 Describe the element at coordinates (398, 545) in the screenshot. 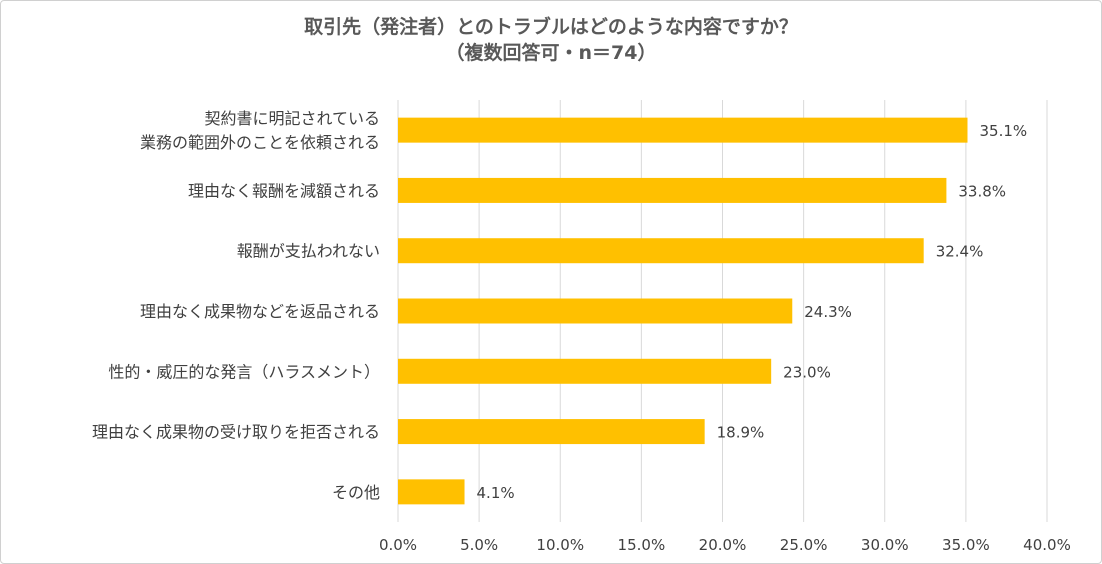

I see `x-tick-label: 0.0%` at that location.